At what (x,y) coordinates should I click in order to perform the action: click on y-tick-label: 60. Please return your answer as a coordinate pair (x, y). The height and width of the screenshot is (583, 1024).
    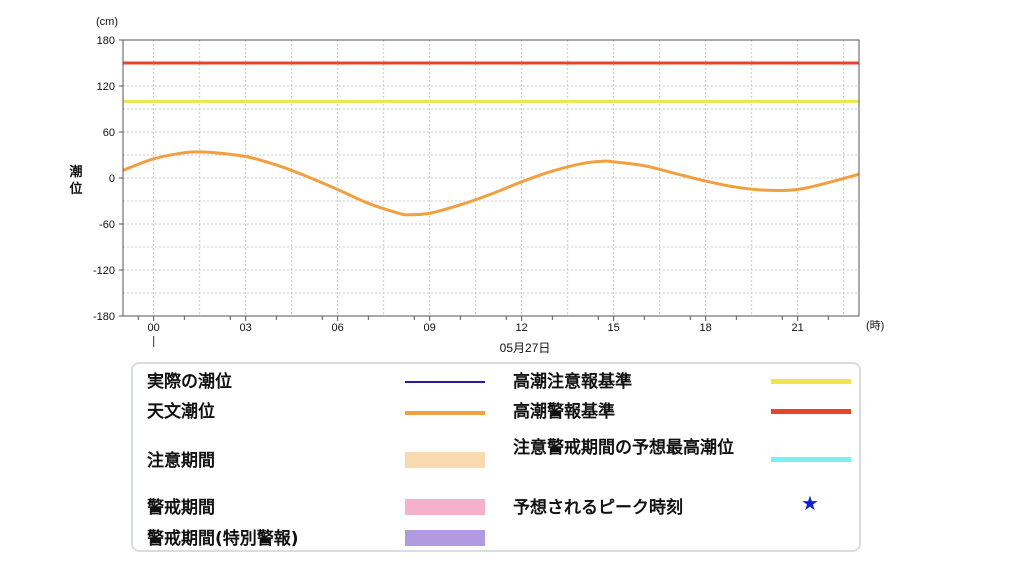
    Looking at the image, I should click on (109, 133).